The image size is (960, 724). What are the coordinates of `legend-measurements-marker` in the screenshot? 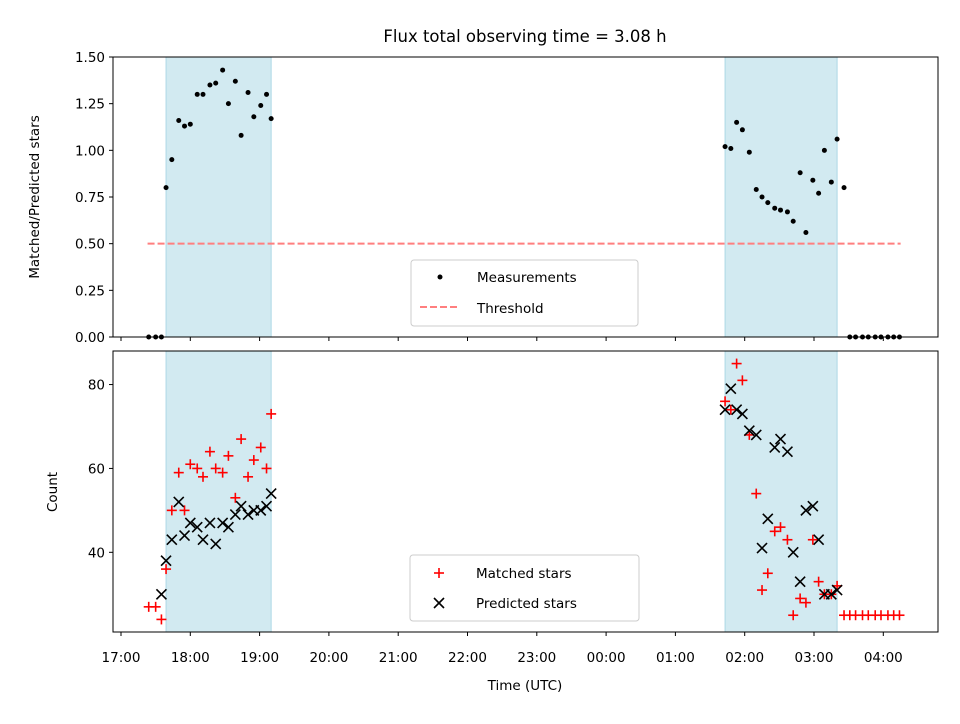 It's located at (440, 277).